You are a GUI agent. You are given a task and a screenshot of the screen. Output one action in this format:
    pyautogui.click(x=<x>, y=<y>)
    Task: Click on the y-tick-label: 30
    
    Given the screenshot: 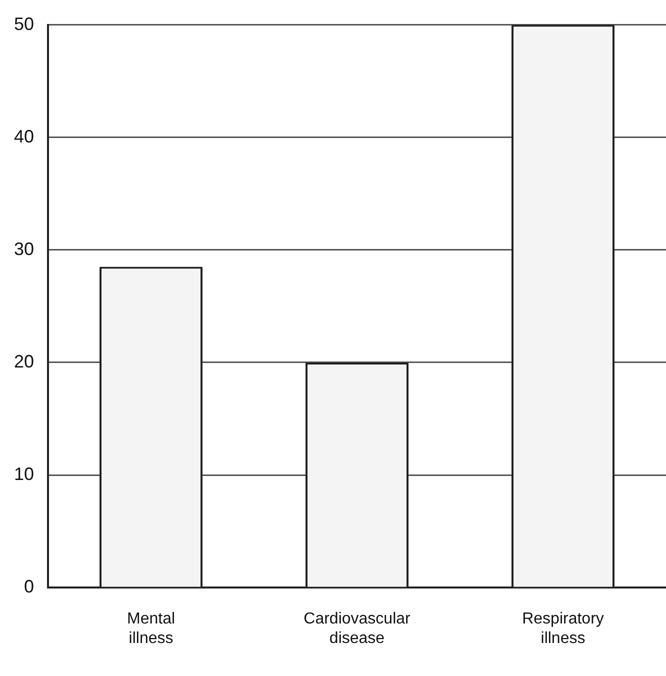 What is the action you would take?
    pyautogui.click(x=24, y=248)
    